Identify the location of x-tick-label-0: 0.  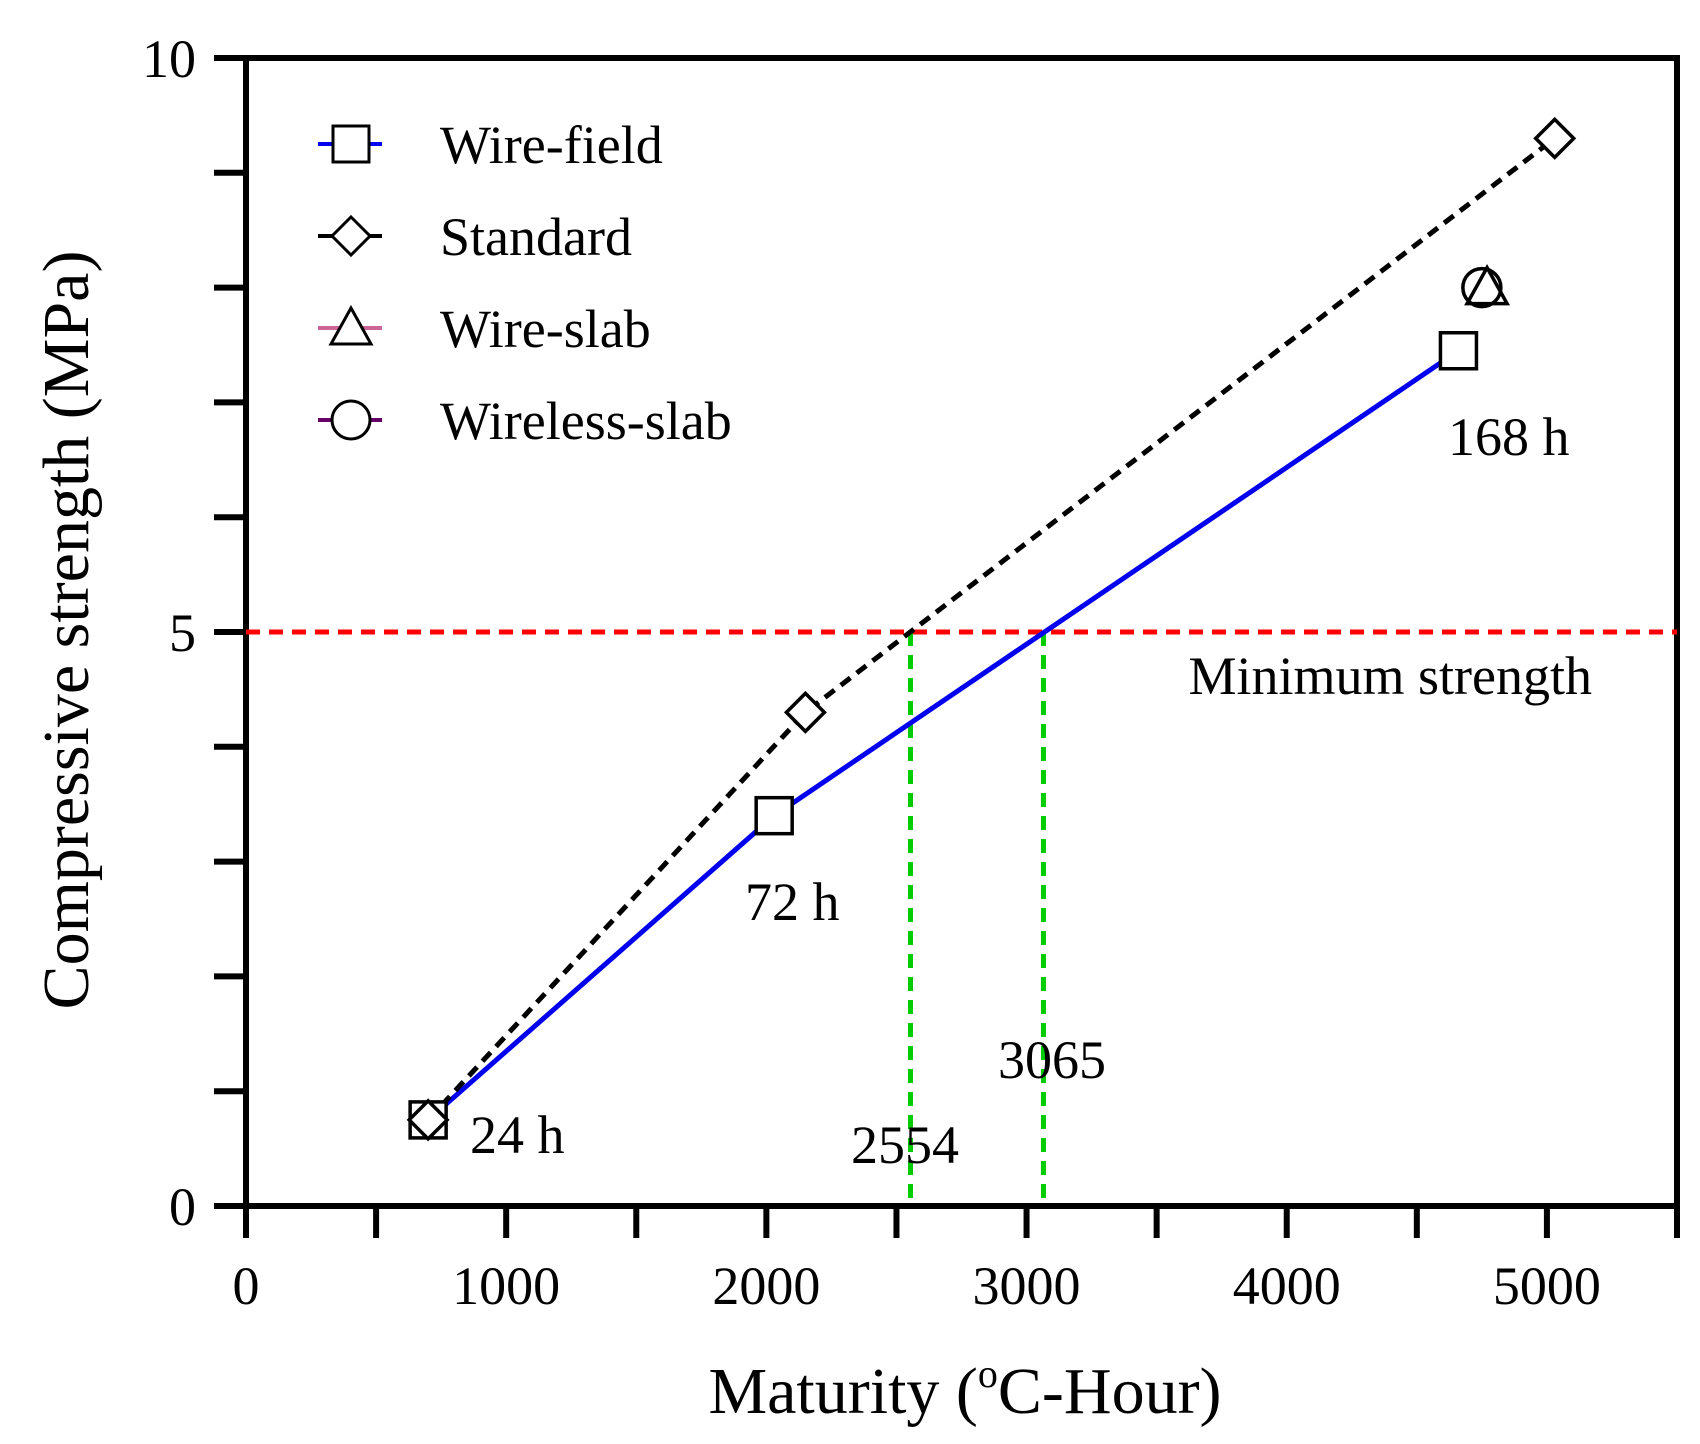
(246, 1286).